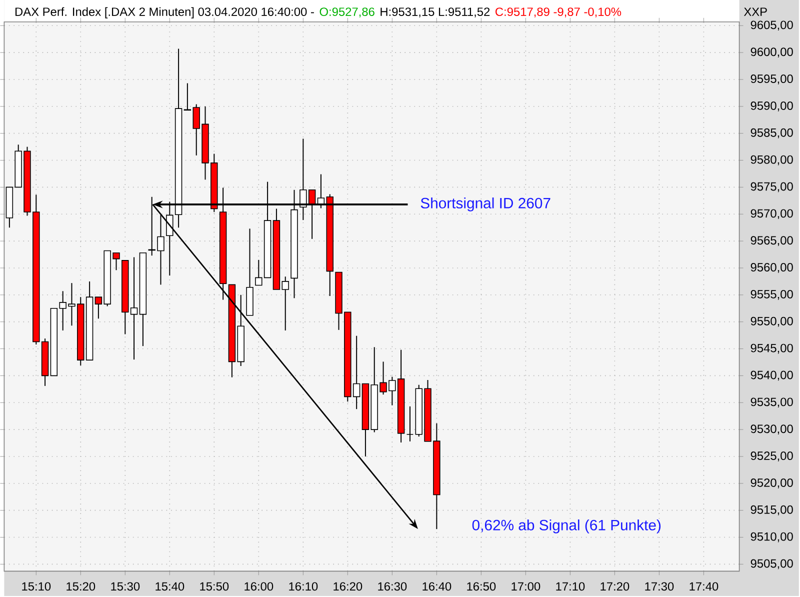  I want to click on x-tick-label: 17:20, so click(615, 586).